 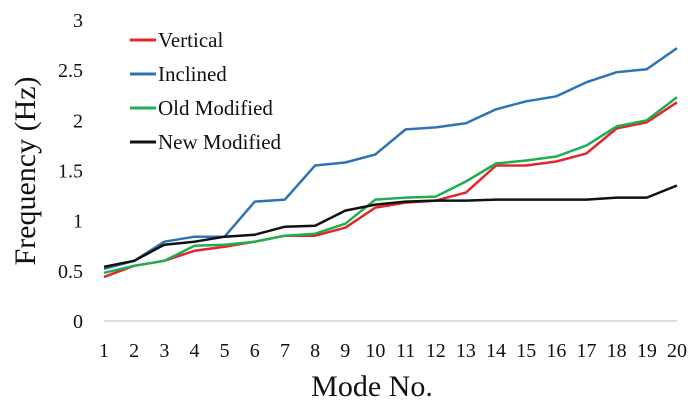 What do you see at coordinates (255, 351) in the screenshot?
I see `x-tick-label: 6` at bounding box center [255, 351].